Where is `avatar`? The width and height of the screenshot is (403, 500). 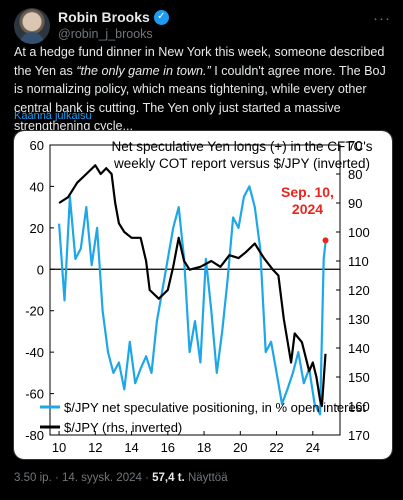
avatar is located at coordinates (32, 26).